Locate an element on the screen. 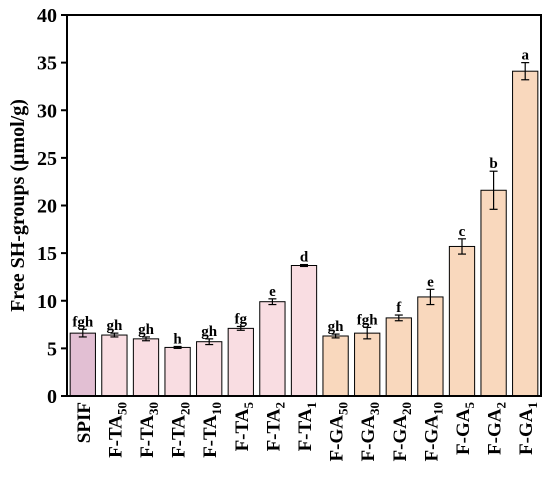 This screenshot has height=481, width=550. y-tick-label: 20 is located at coordinates (47, 207).